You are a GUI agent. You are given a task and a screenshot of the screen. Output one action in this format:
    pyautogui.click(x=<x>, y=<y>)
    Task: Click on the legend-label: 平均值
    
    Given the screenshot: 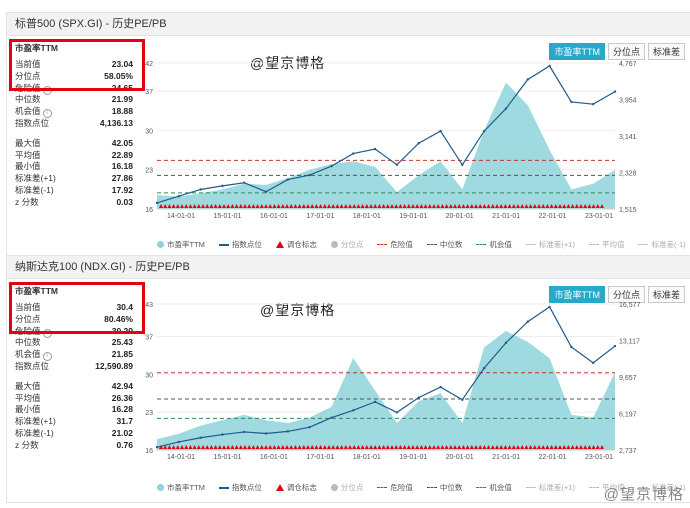 What is the action you would take?
    pyautogui.click(x=613, y=244)
    